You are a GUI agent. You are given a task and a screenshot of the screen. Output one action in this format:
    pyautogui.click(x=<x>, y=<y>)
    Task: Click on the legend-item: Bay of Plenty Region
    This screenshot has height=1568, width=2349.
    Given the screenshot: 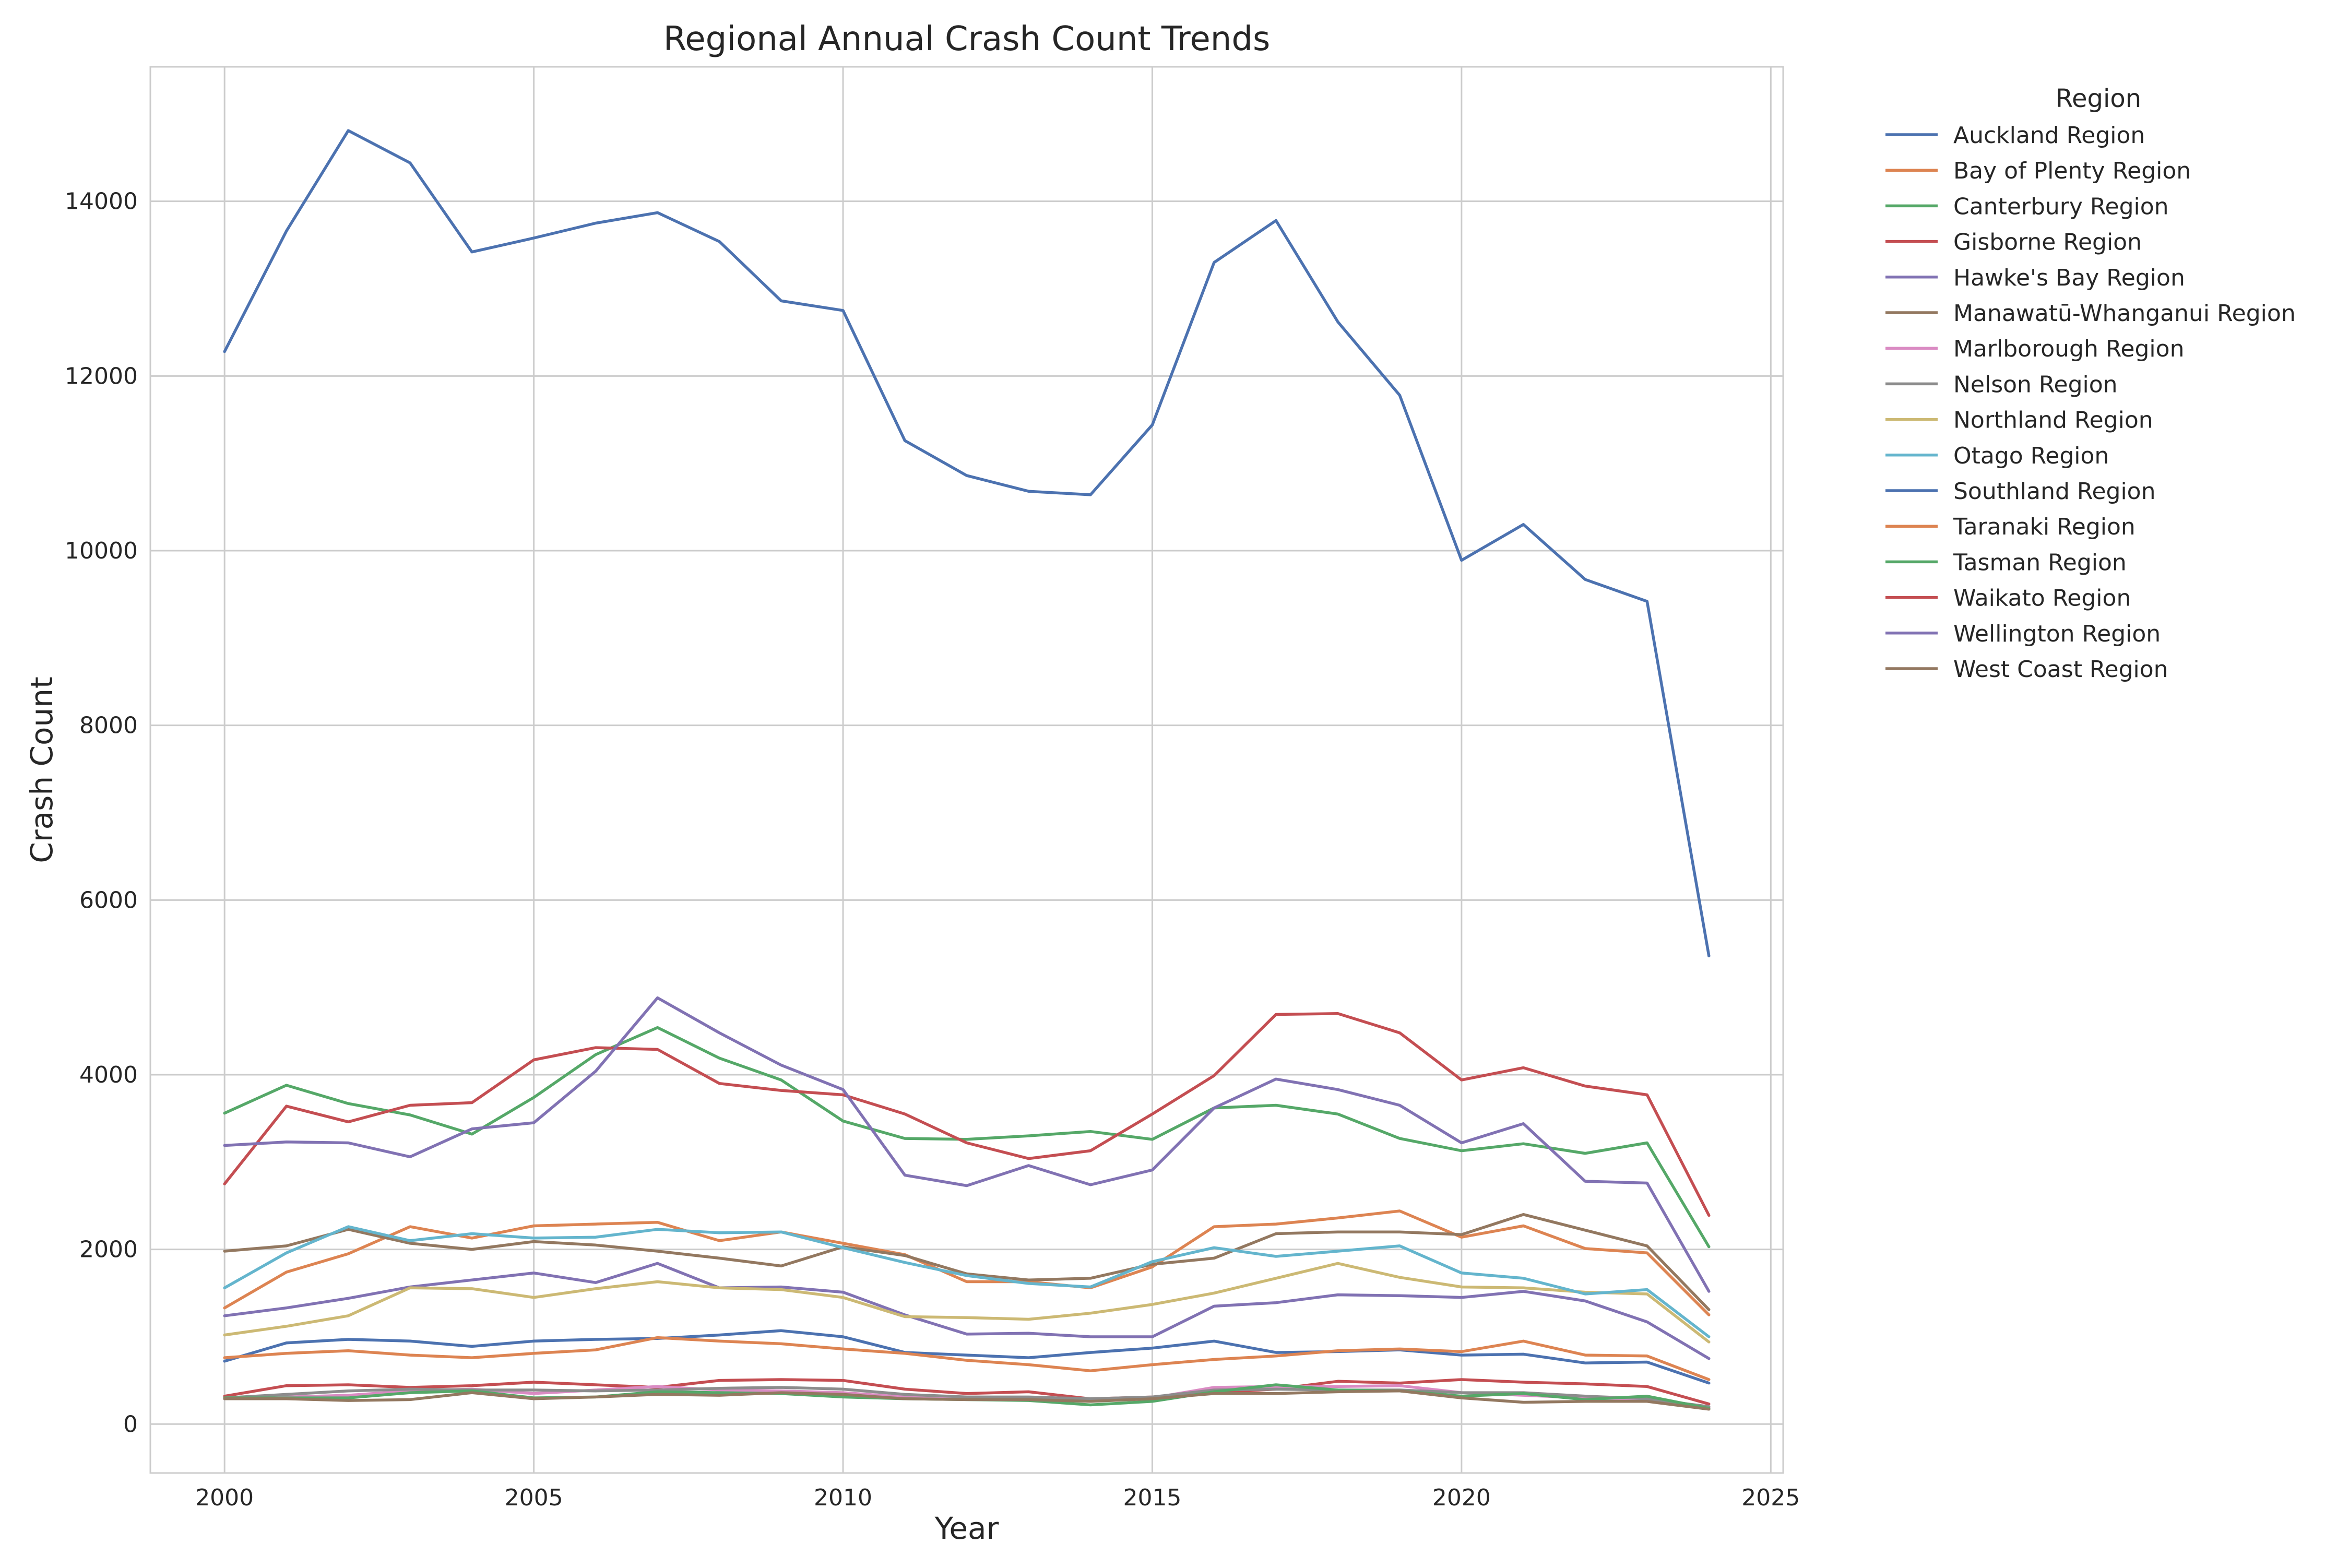 What is the action you would take?
    pyautogui.click(x=2038, y=171)
    